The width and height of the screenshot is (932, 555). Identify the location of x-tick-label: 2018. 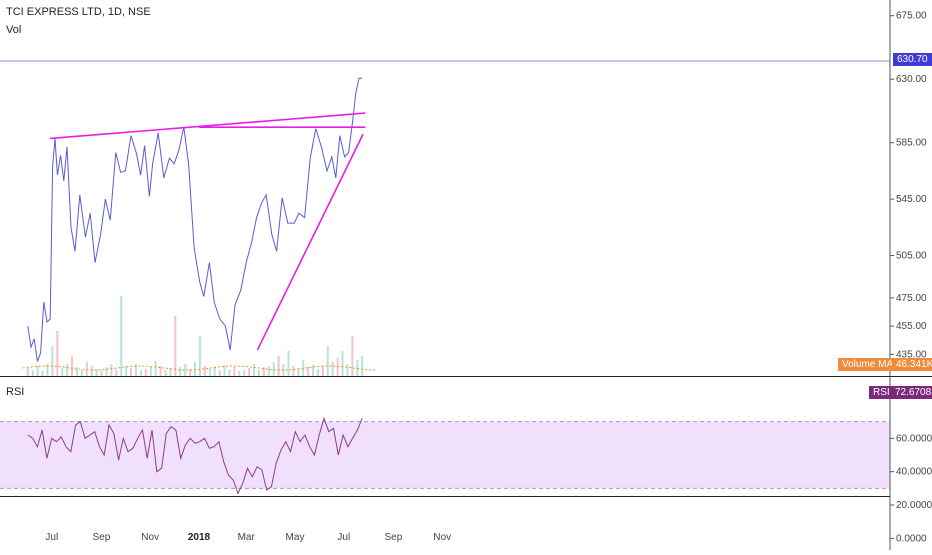
(199, 537).